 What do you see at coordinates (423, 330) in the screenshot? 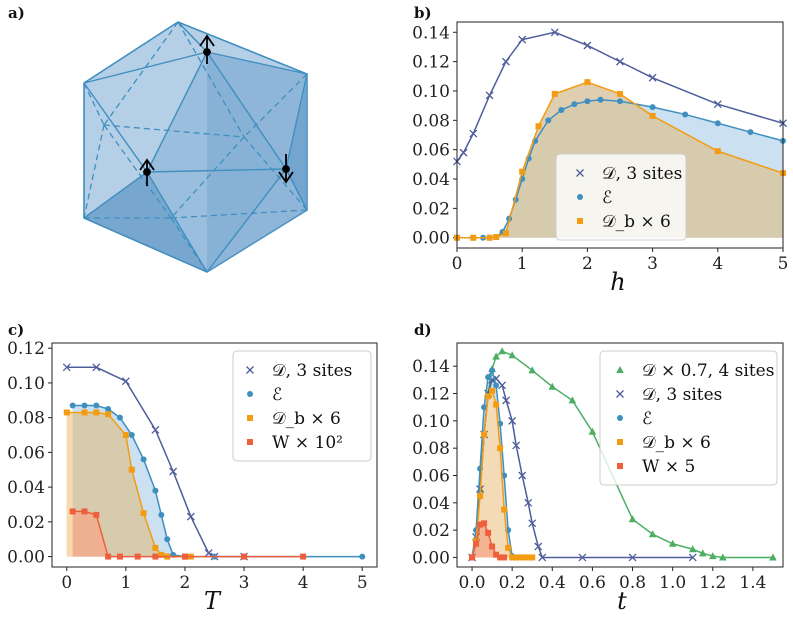
I see `panel-label-d: d)` at bounding box center [423, 330].